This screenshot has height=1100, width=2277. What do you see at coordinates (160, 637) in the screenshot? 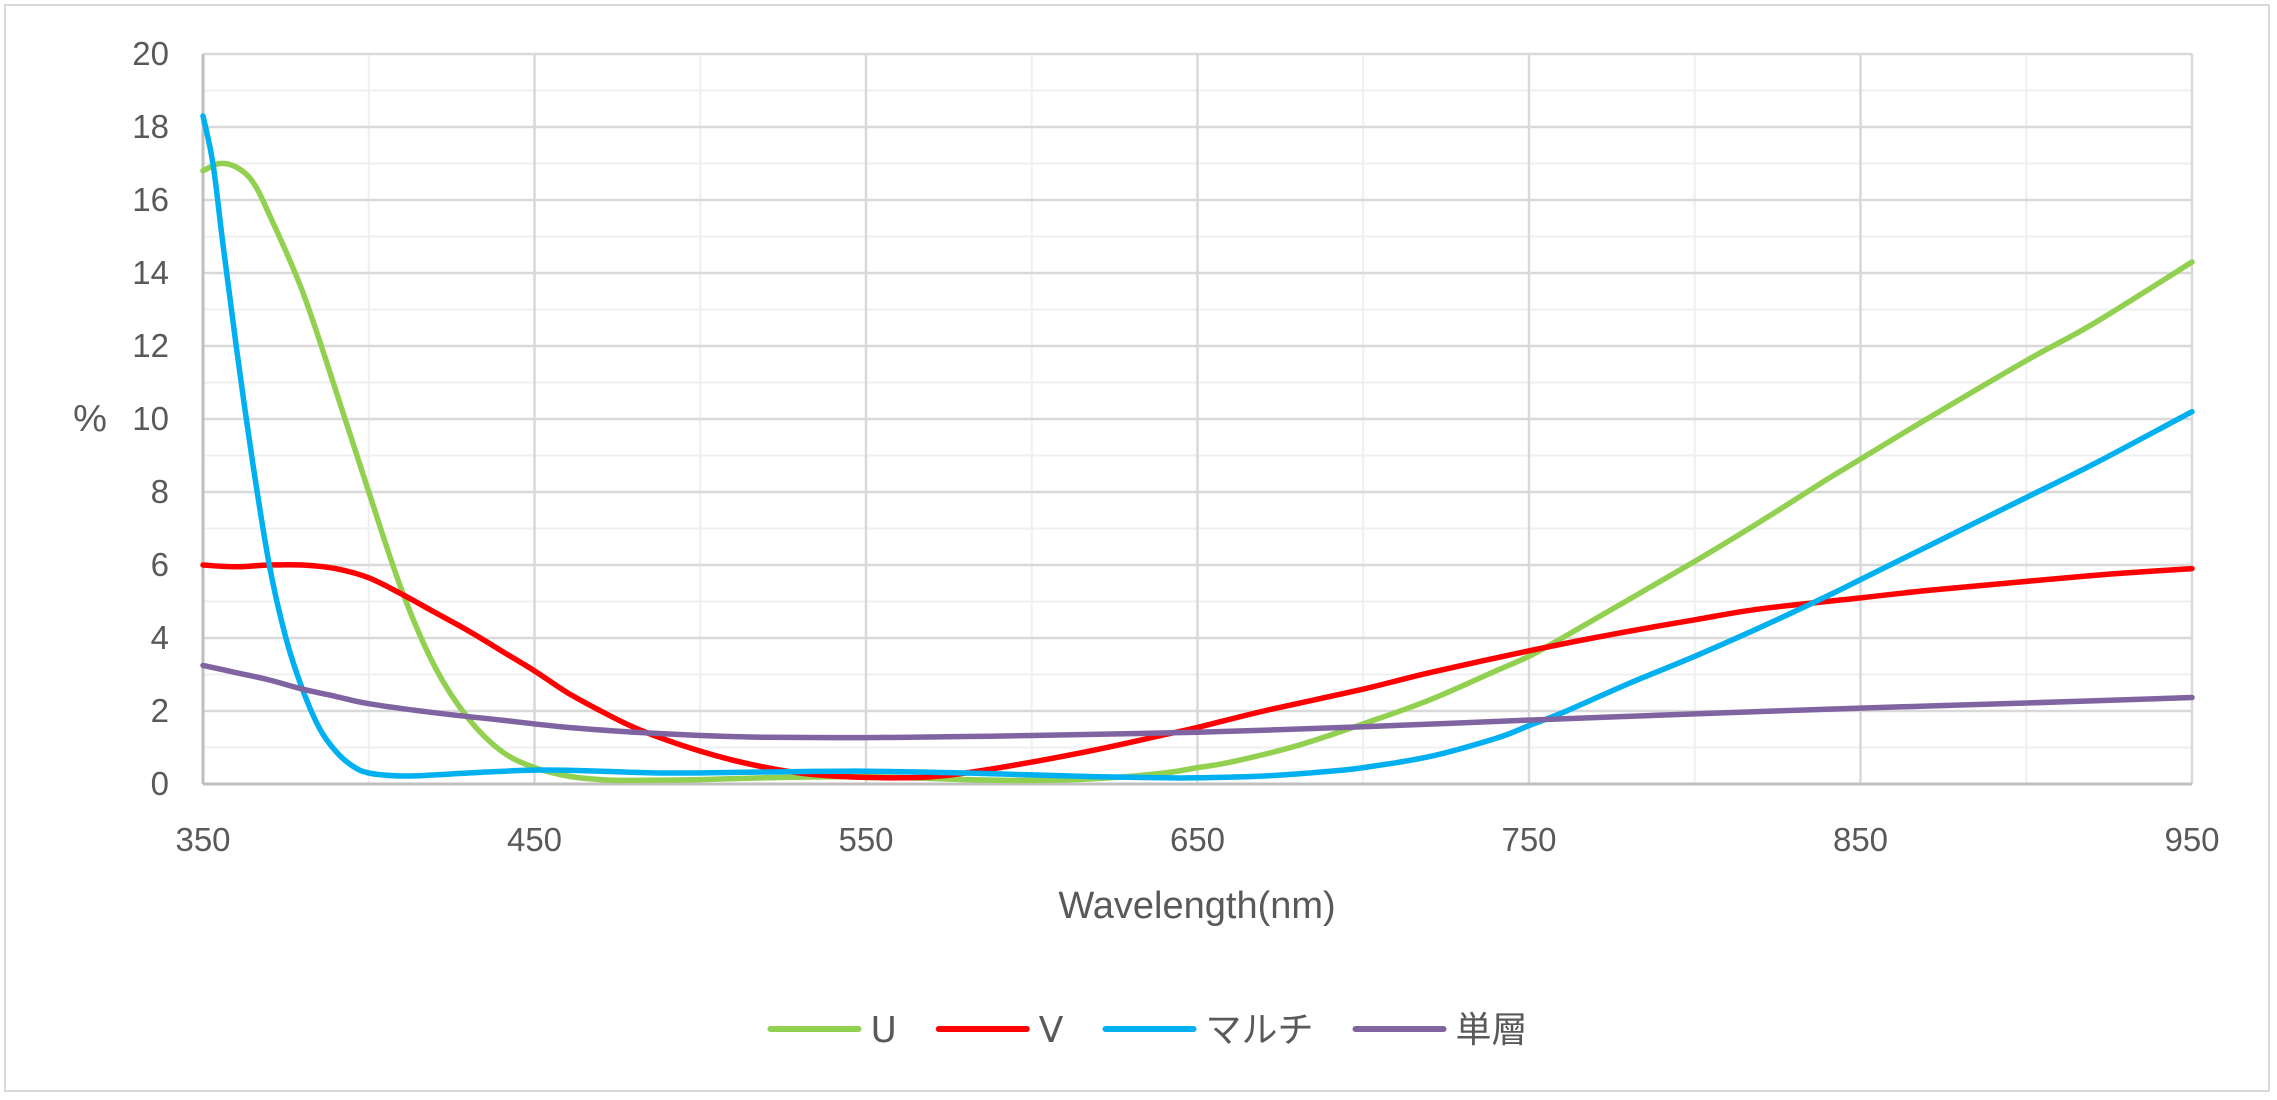
I see `y-tick-label: 4` at bounding box center [160, 637].